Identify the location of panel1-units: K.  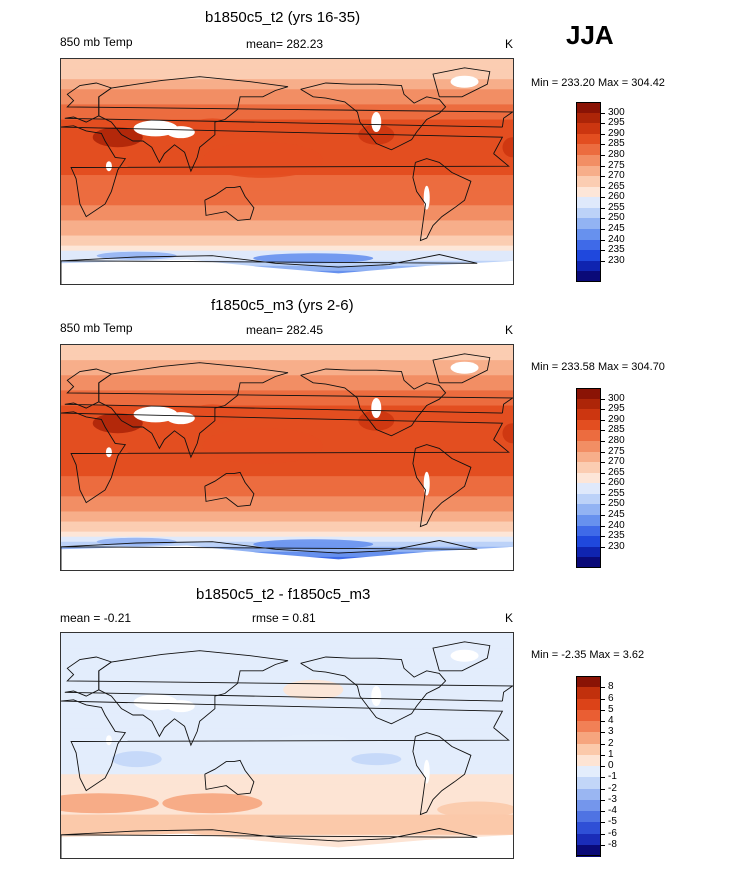
(509, 44).